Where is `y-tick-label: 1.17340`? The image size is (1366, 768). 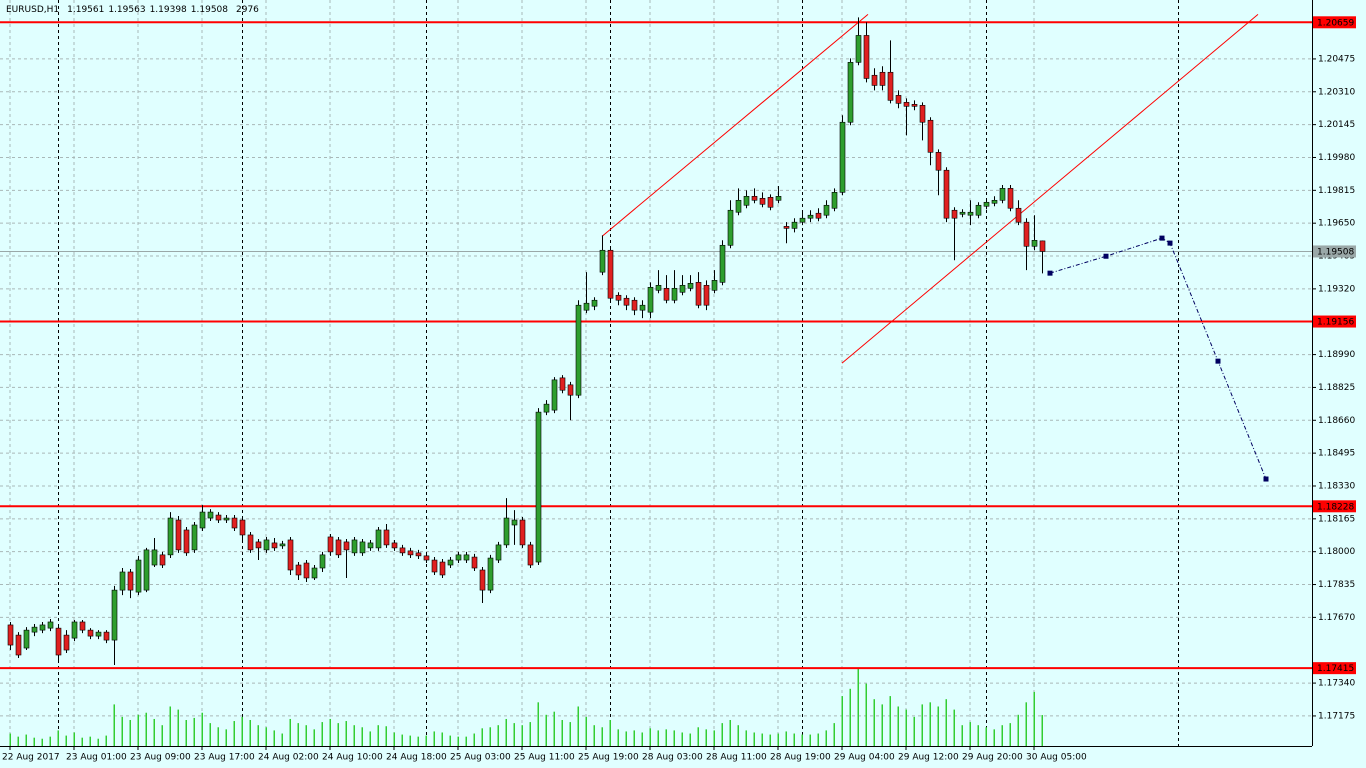 y-tick-label: 1.17340 is located at coordinates (1336, 684).